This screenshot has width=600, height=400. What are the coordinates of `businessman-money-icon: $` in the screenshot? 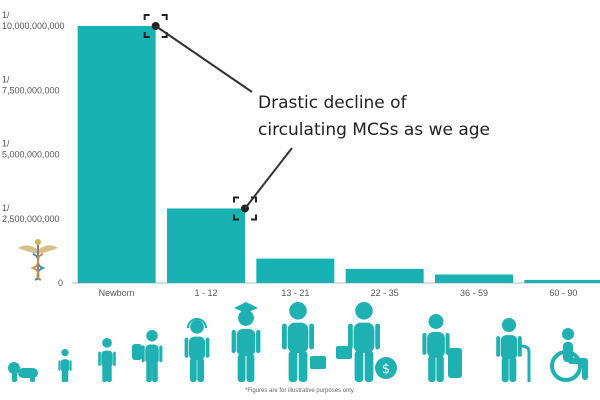 It's located at (366, 342).